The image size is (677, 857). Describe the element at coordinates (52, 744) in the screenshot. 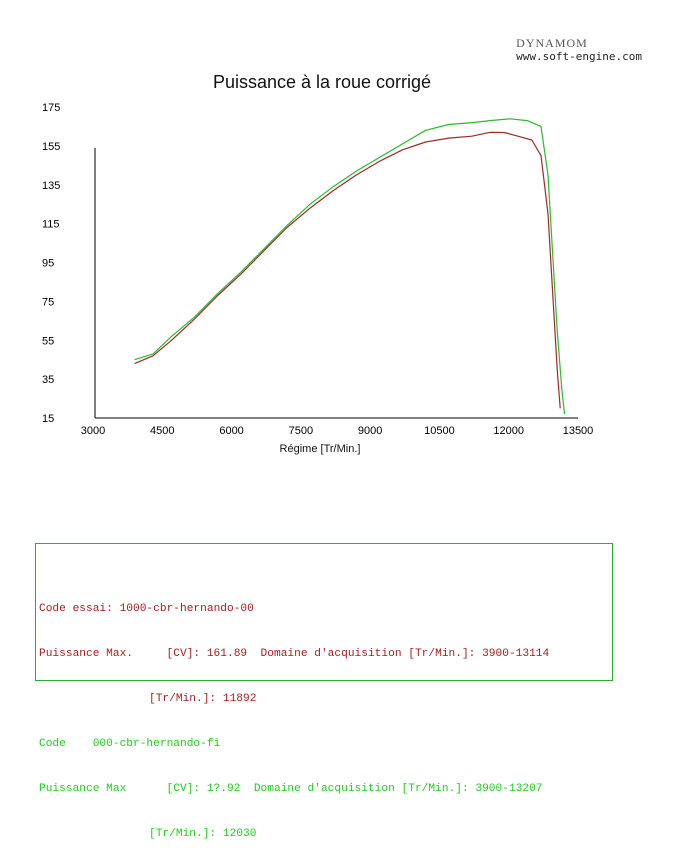

I see `code-label-2: Code` at that location.